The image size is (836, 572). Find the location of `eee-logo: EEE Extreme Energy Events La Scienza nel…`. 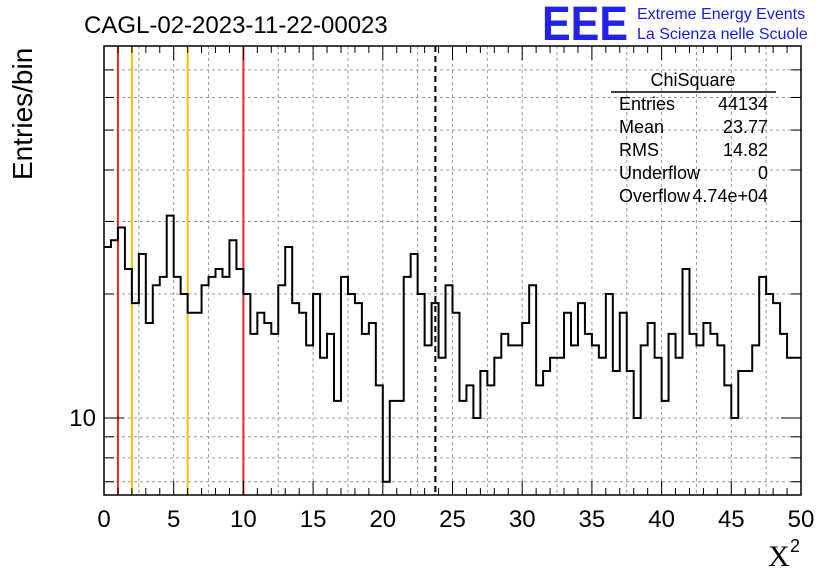

eee-logo: EEE Extreme Energy Events La Scienza nel… is located at coordinates (675, 25).